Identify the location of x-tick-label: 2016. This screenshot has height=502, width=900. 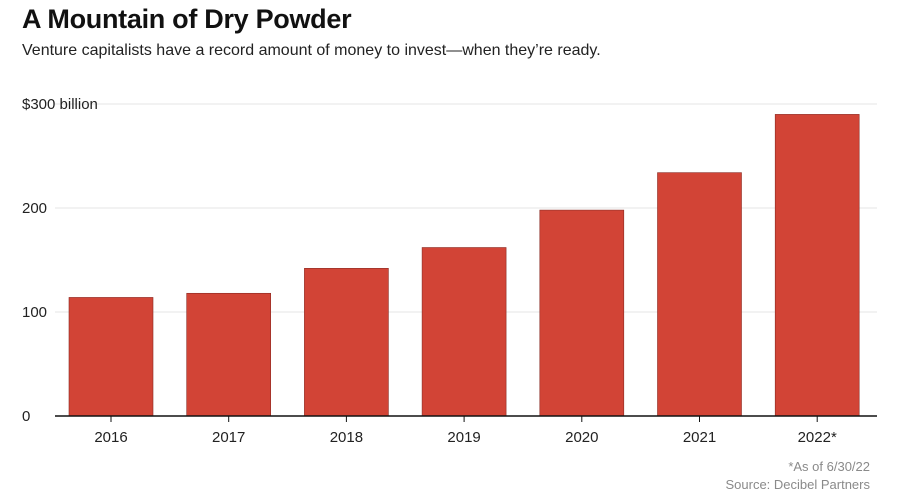
(110, 437).